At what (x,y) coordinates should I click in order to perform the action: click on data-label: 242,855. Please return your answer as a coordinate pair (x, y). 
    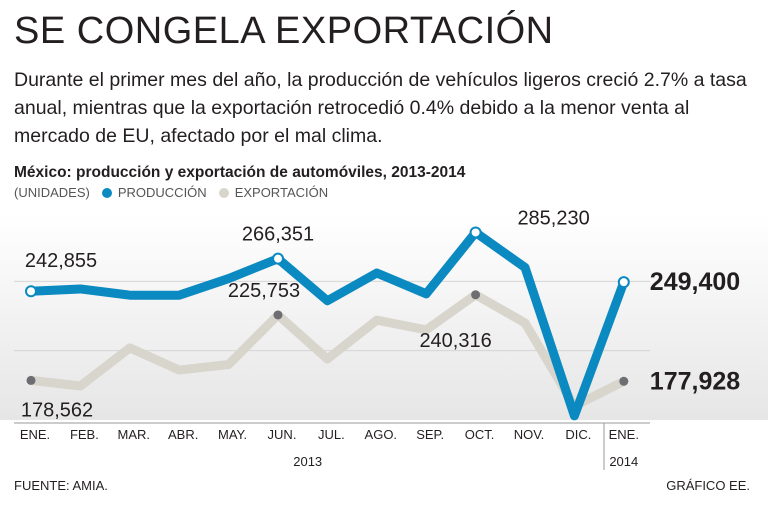
    Looking at the image, I should click on (61, 261).